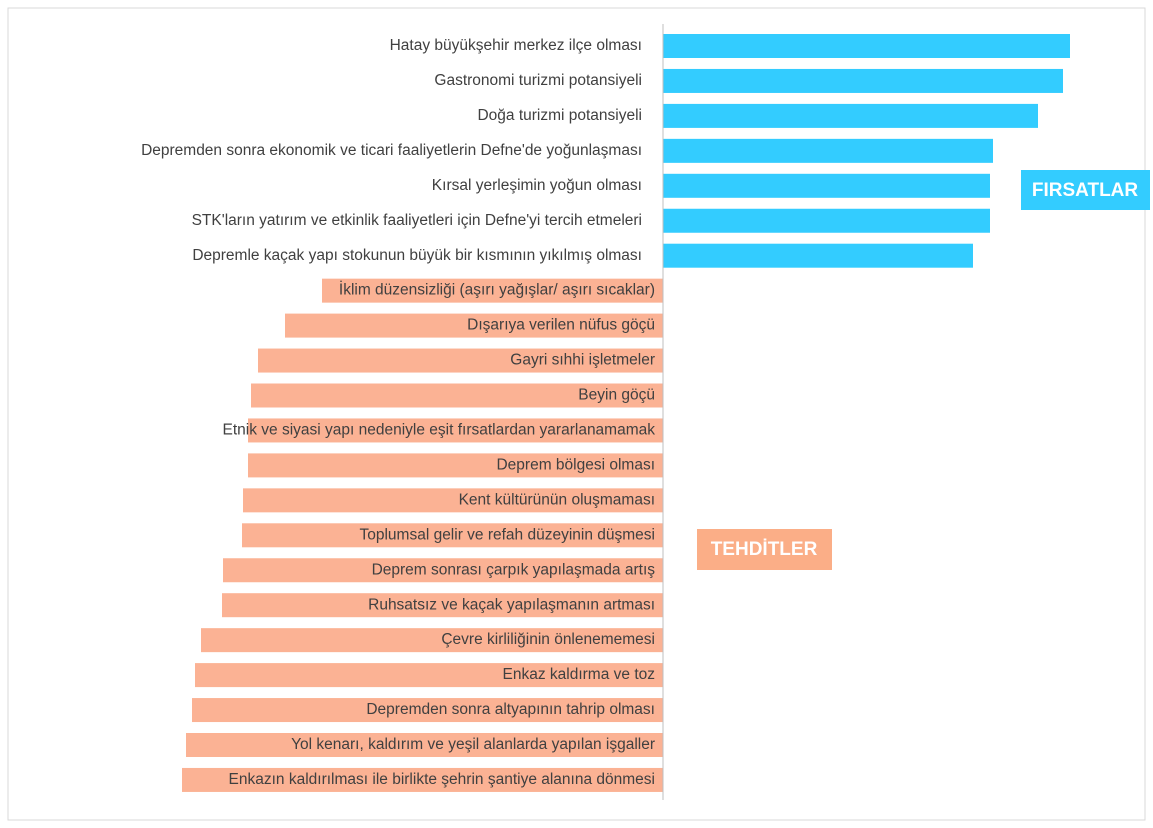 This screenshot has width=1153, height=828. I want to click on category-label: Enkaz kaldırma ve toz, so click(579, 674).